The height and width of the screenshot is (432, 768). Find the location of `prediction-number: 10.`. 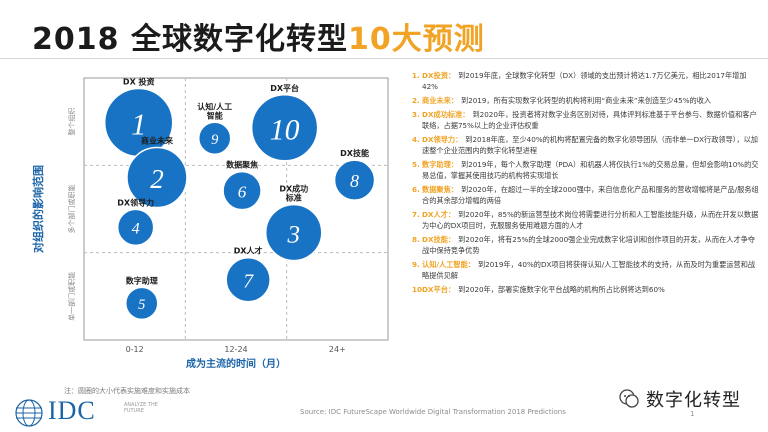

prediction-number: 10. is located at coordinates (418, 289).